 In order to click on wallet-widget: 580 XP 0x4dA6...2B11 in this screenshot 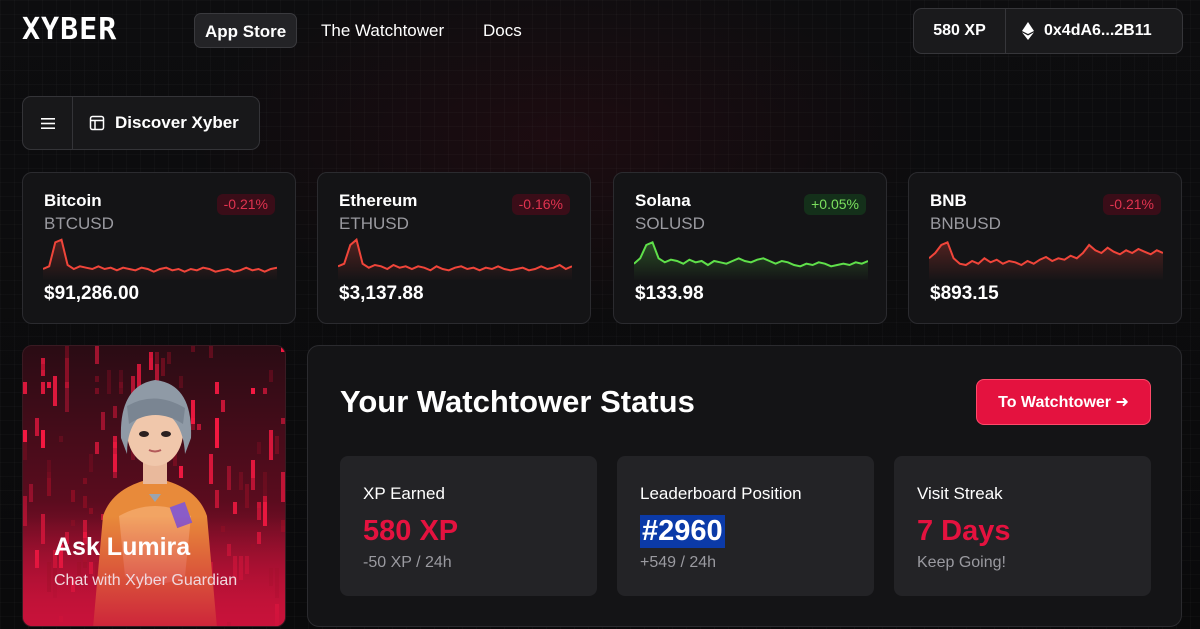, I will do `click(1048, 31)`.